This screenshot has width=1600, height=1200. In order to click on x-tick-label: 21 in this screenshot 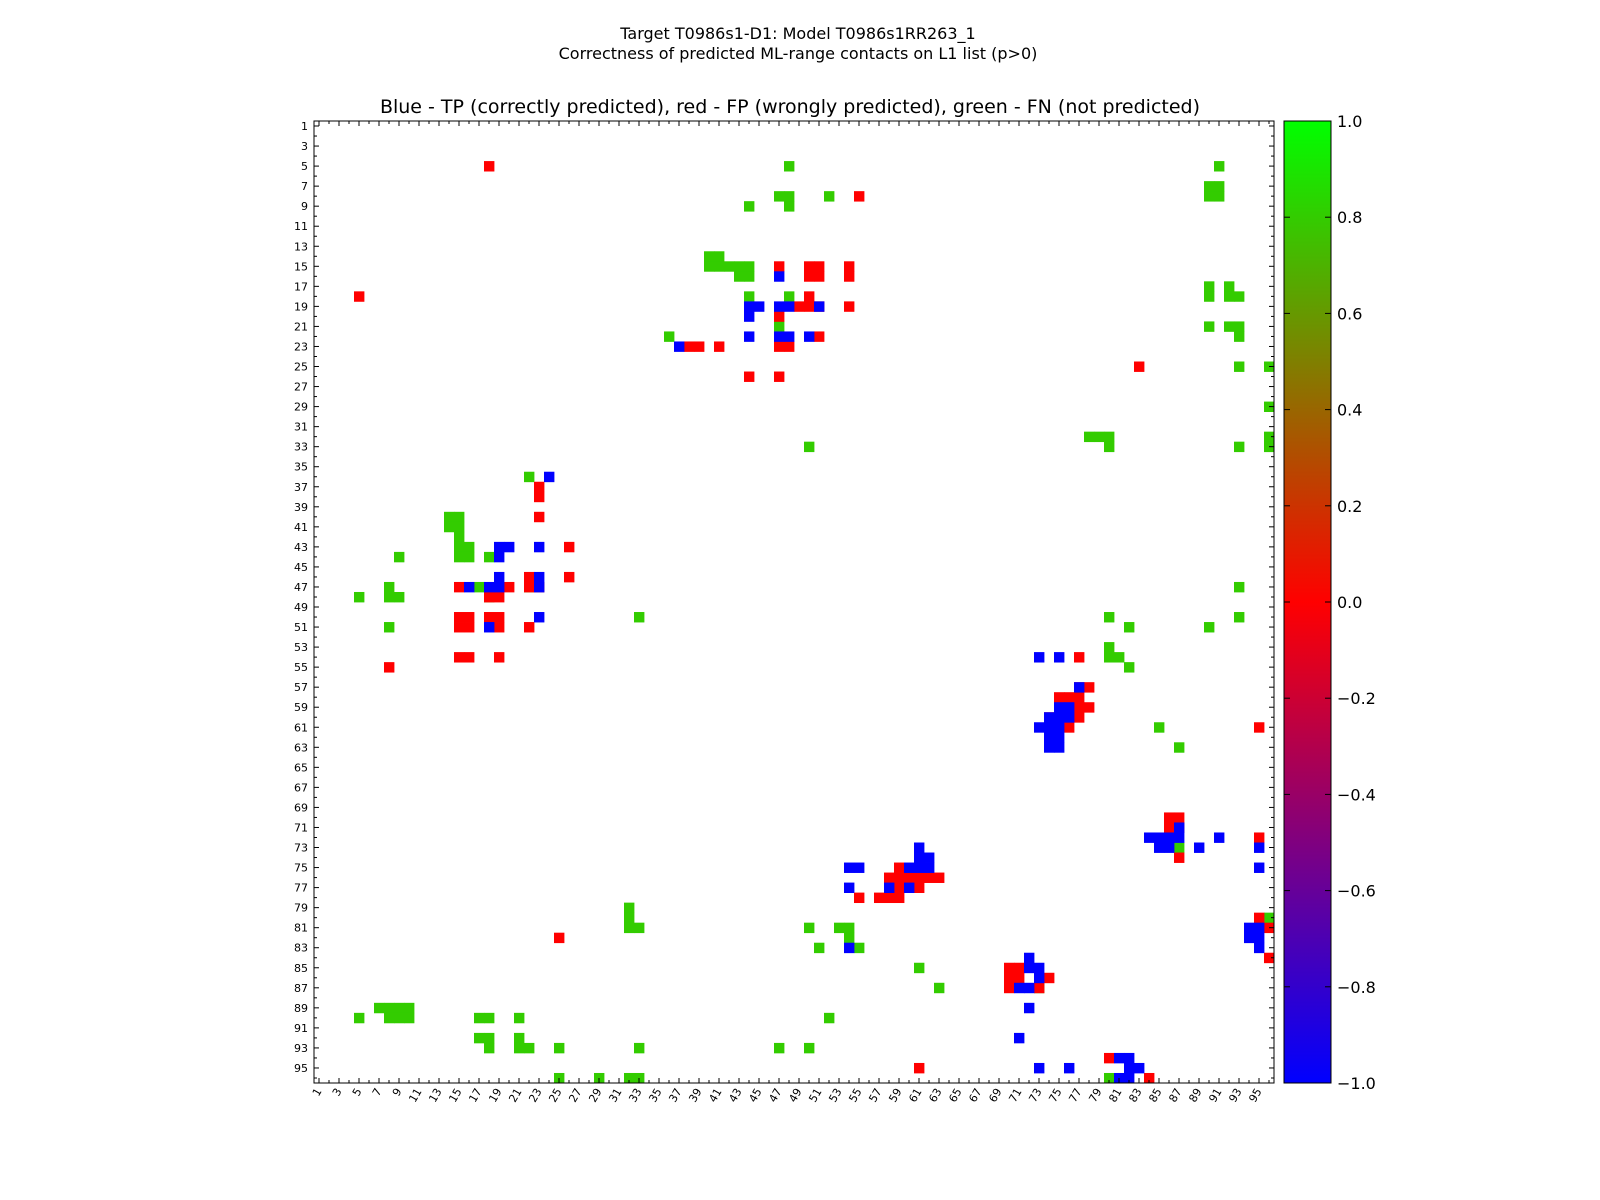, I will do `click(515, 1095)`.